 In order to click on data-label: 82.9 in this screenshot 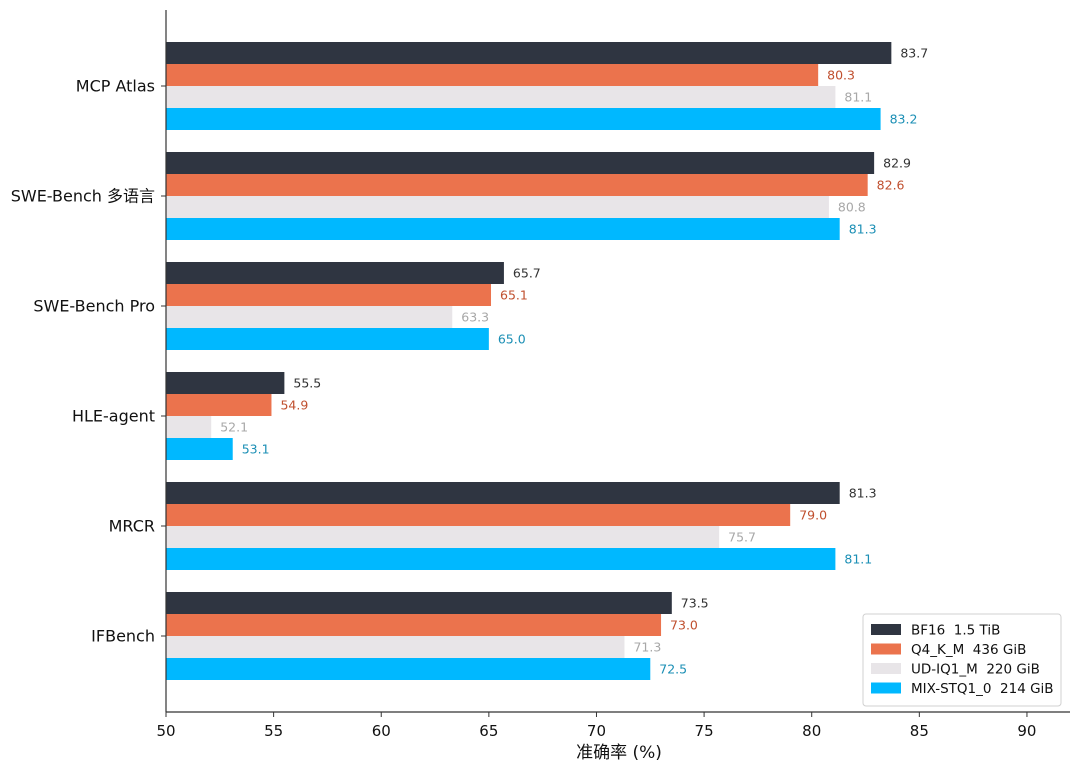, I will do `click(897, 163)`.